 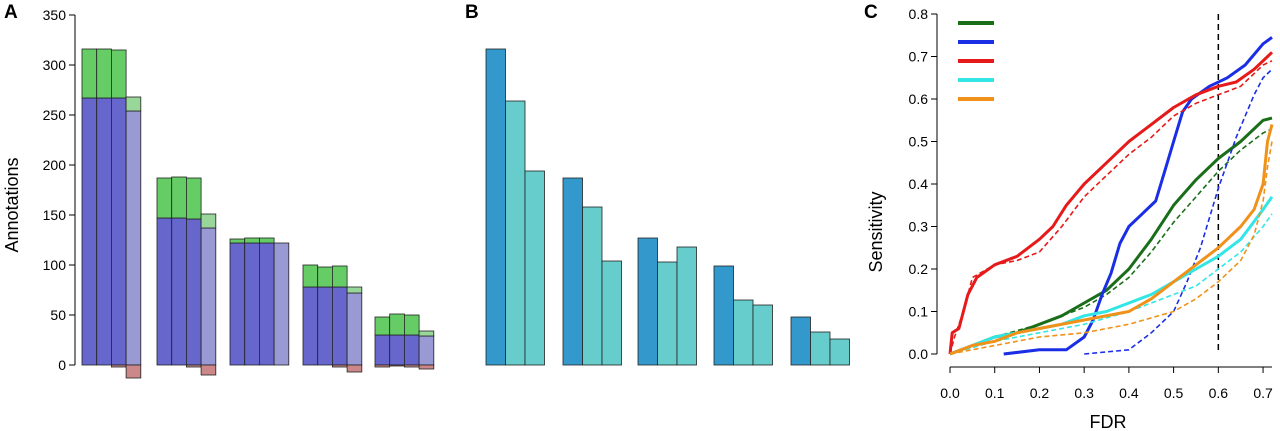 I want to click on panel-c-line-Rfam-solid, so click(x=1111, y=236).